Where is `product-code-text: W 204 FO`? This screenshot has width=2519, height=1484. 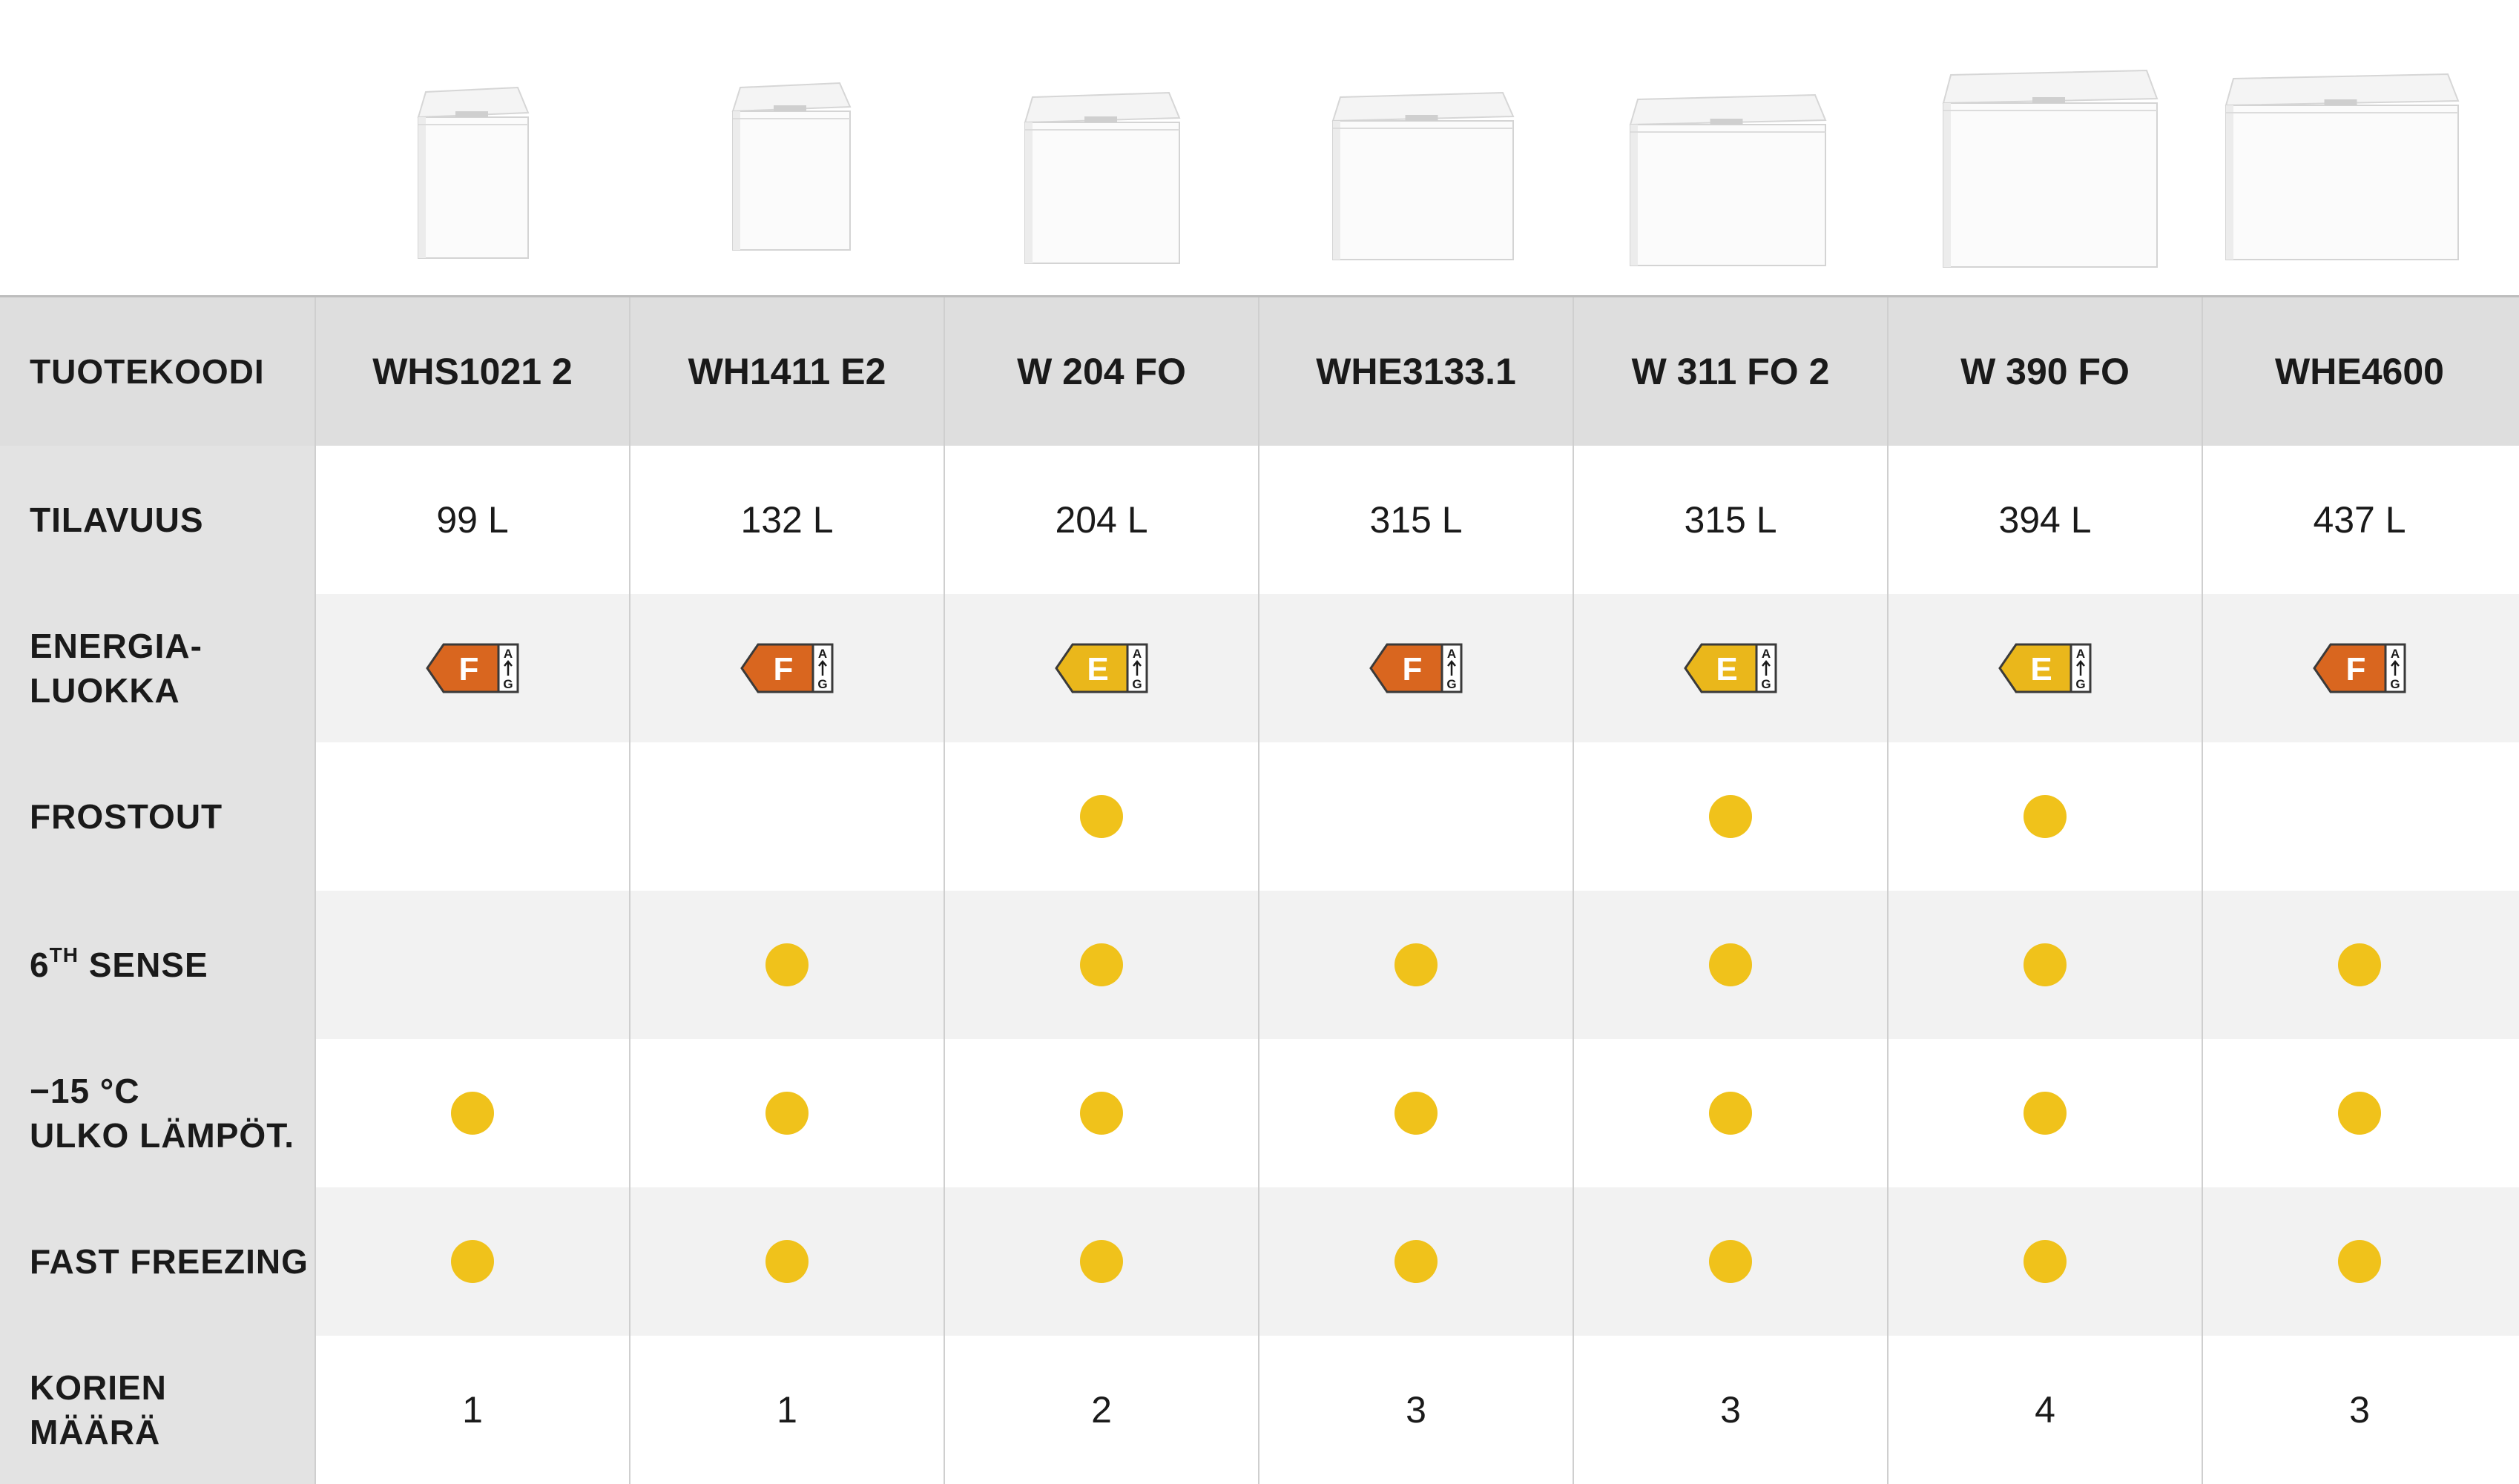
product-code-text: W 204 FO is located at coordinates (1102, 371).